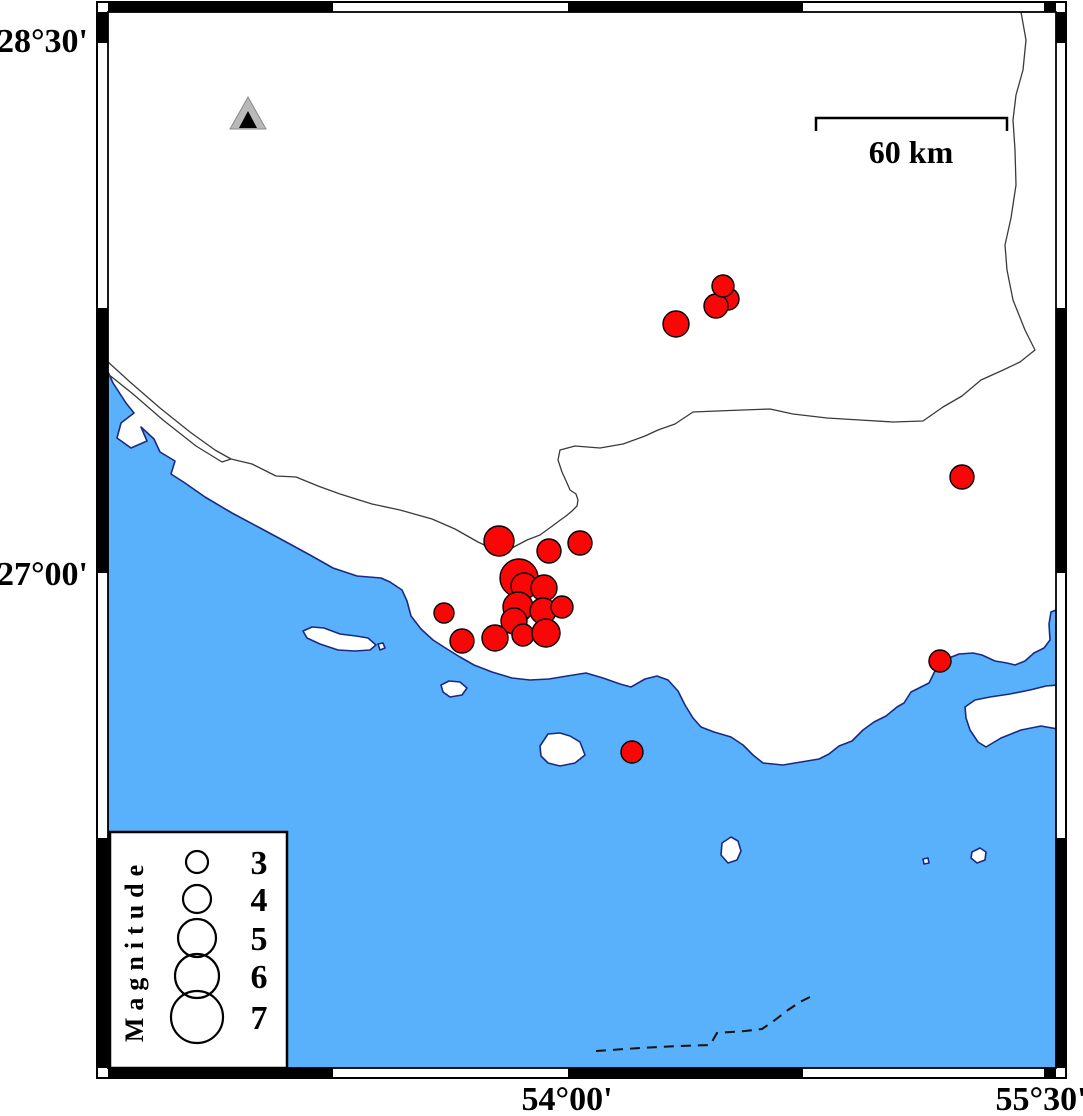  What do you see at coordinates (1010, 716) in the screenshot?
I see `island-long` at bounding box center [1010, 716].